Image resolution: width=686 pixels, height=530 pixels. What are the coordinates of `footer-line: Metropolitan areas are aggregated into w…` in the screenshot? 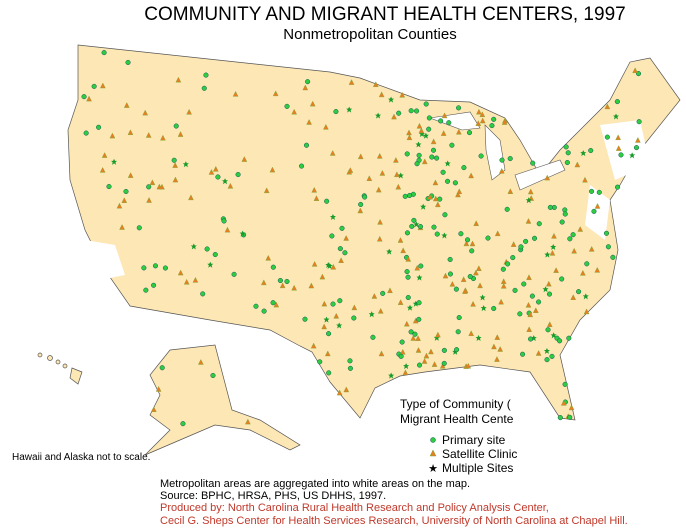 It's located at (315, 484).